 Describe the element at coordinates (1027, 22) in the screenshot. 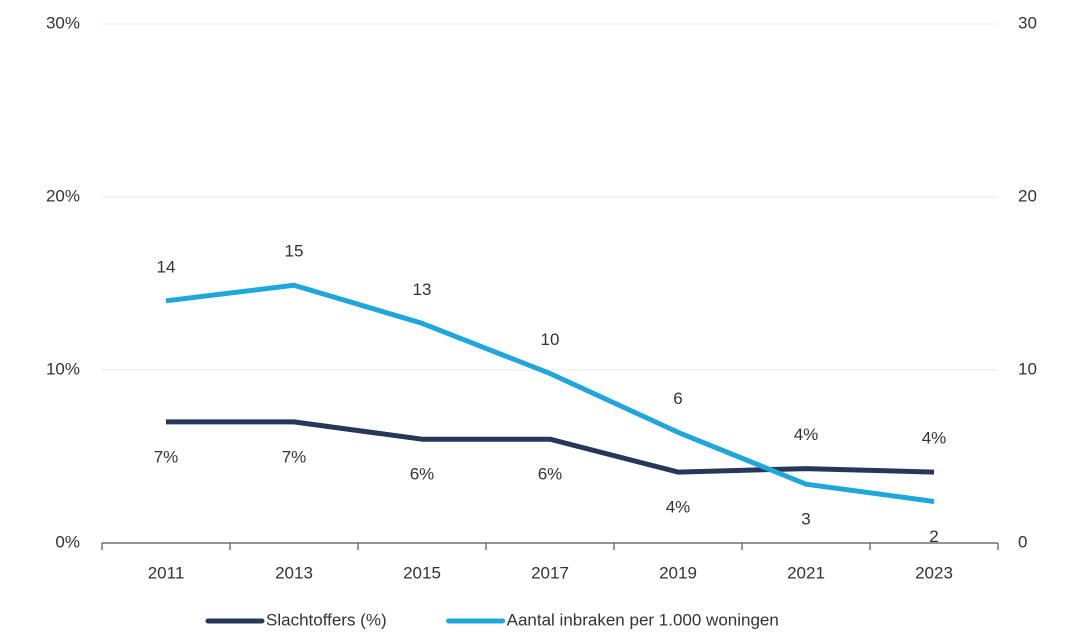

I see `y2-tick-label: 30` at that location.